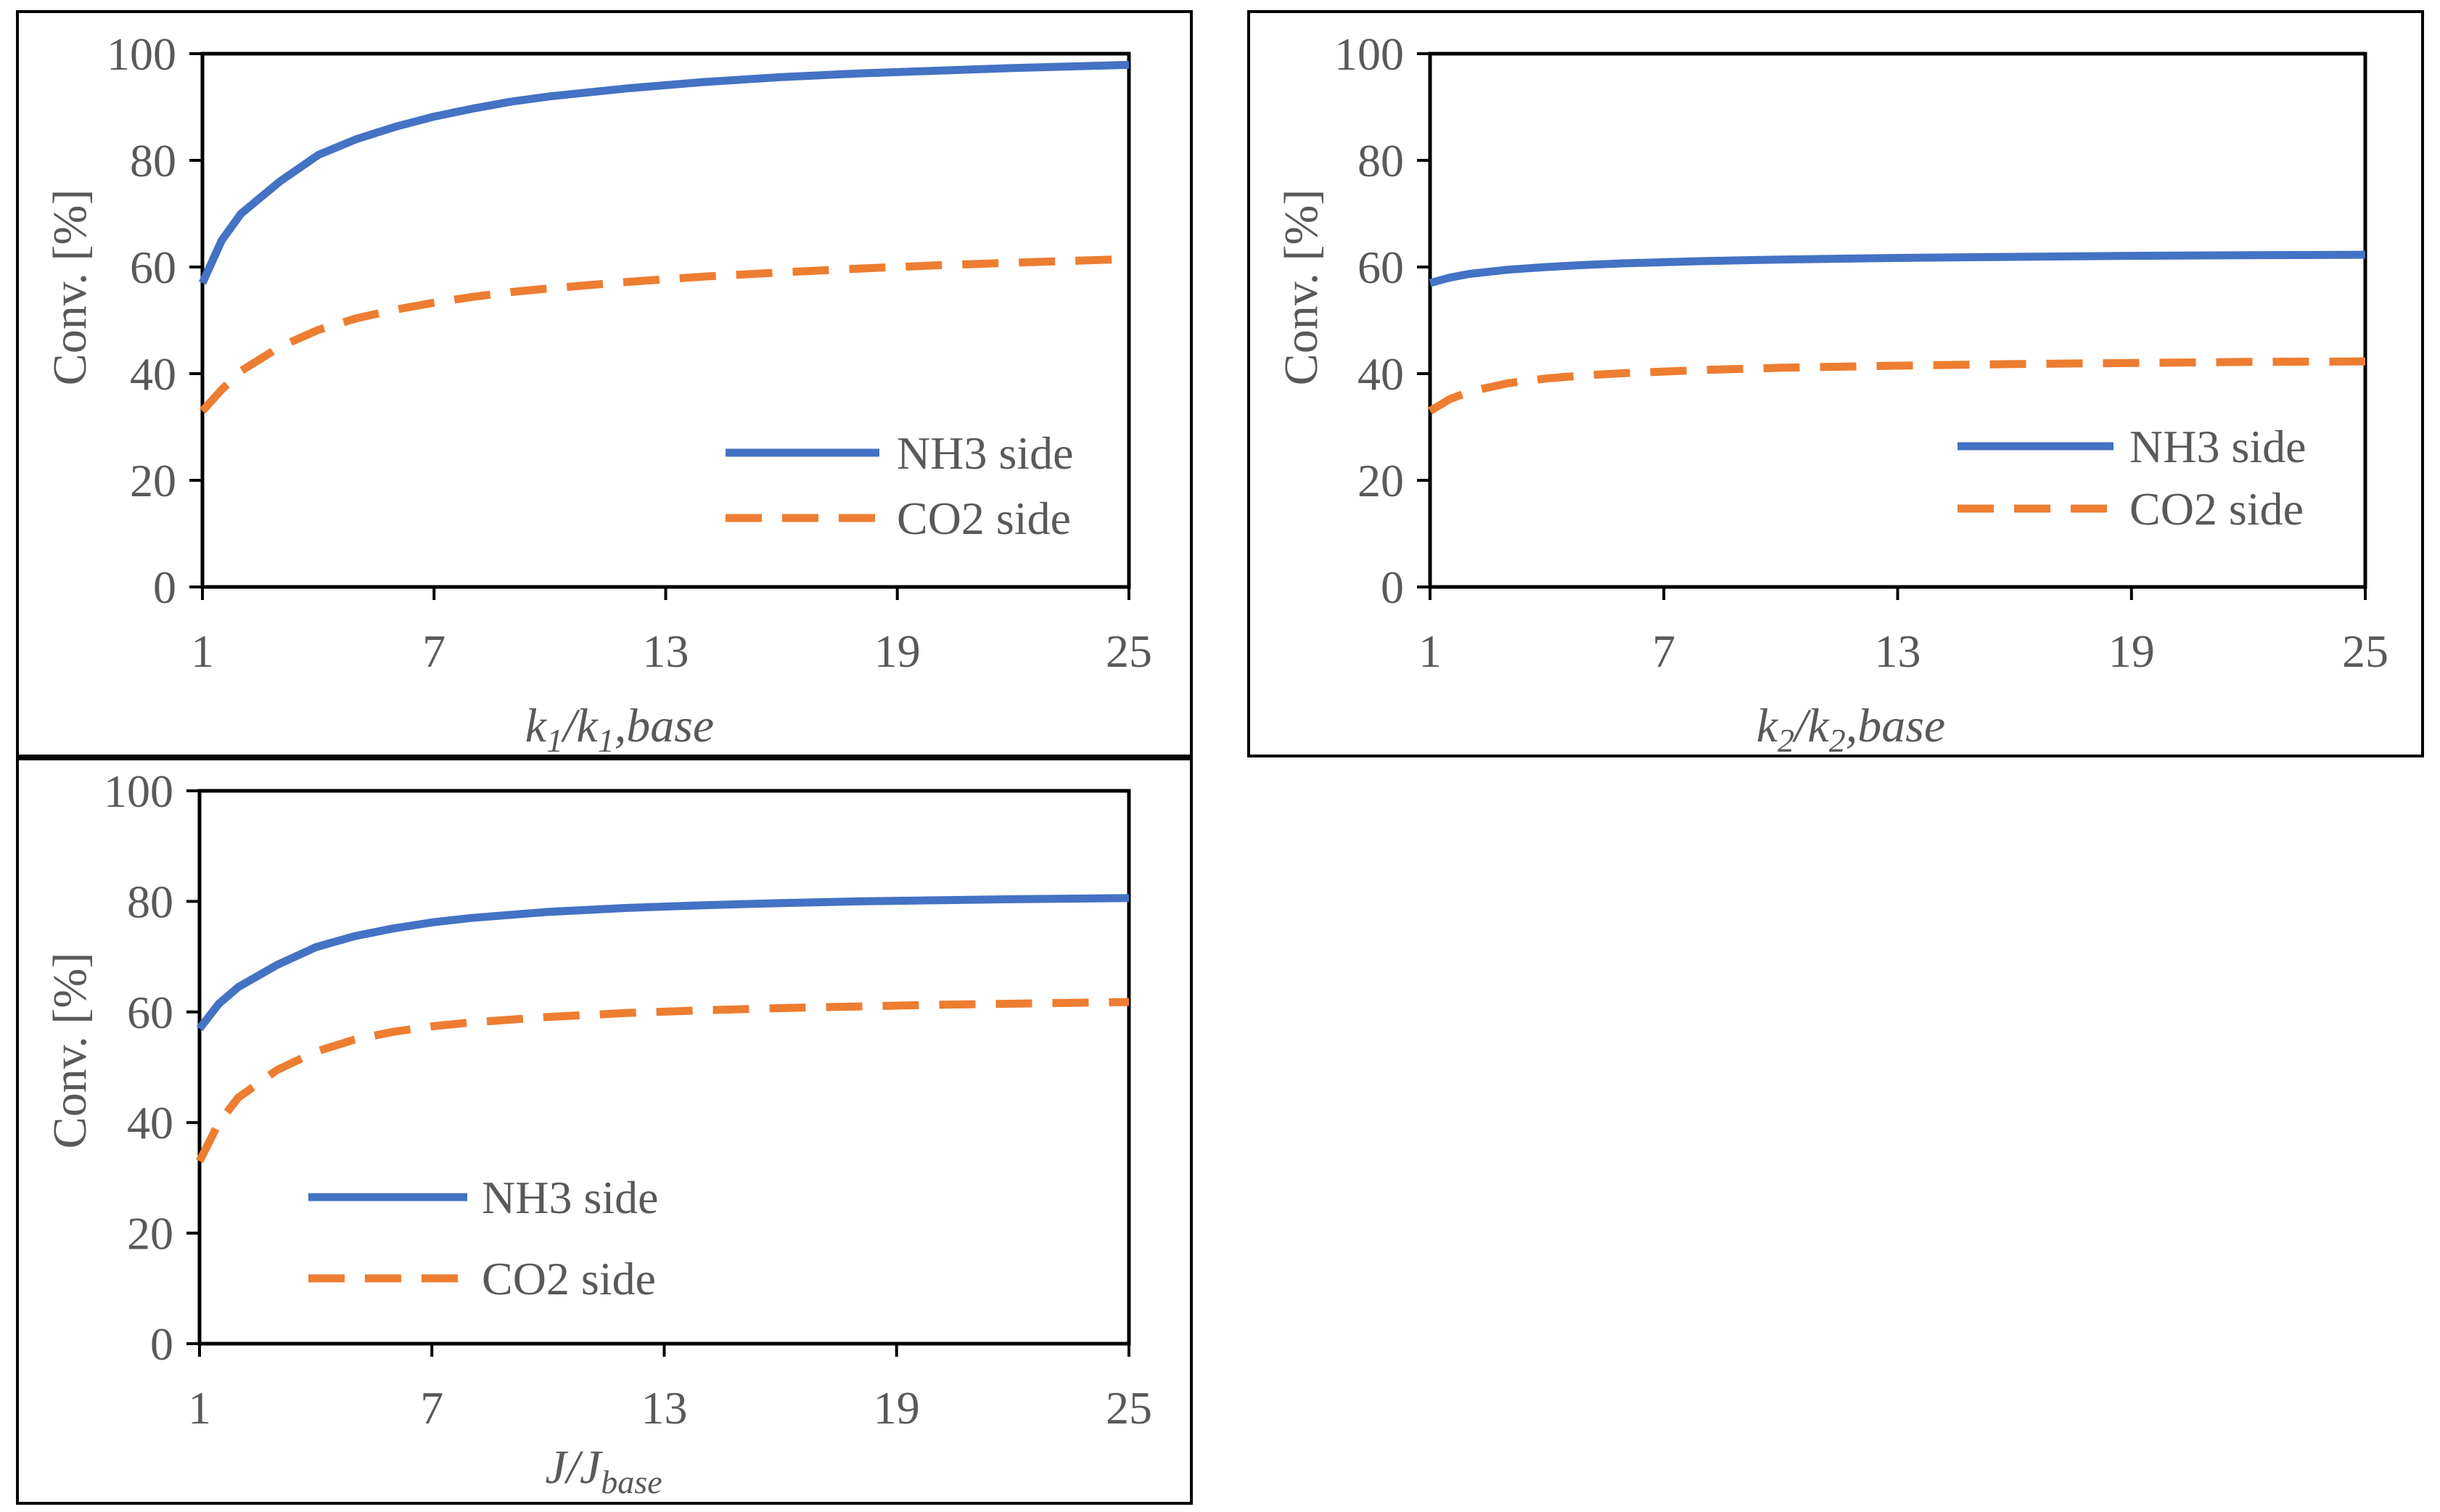 Image resolution: width=2440 pixels, height=1512 pixels. What do you see at coordinates (619, 729) in the screenshot?
I see `x-axis-label: k1/k1,base` at bounding box center [619, 729].